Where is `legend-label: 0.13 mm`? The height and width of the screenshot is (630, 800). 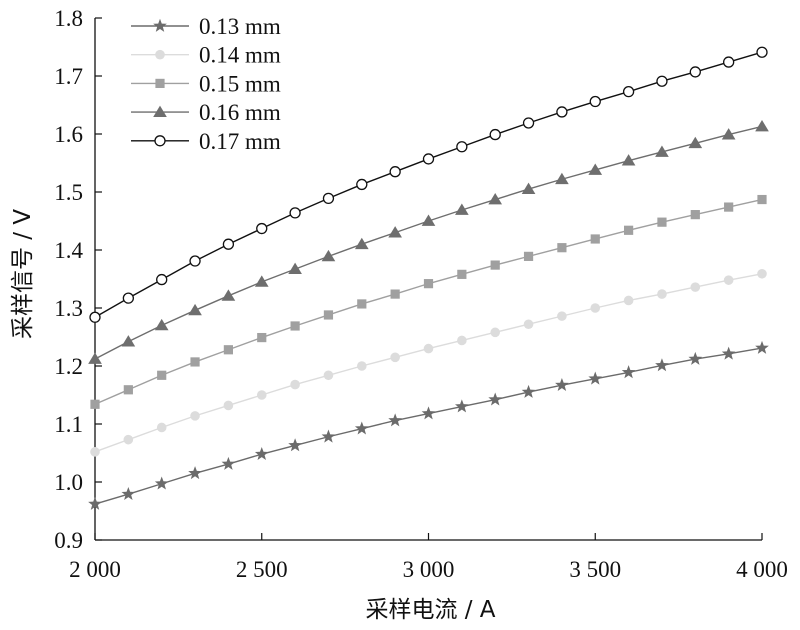
legend-label: 0.13 mm is located at coordinates (240, 26).